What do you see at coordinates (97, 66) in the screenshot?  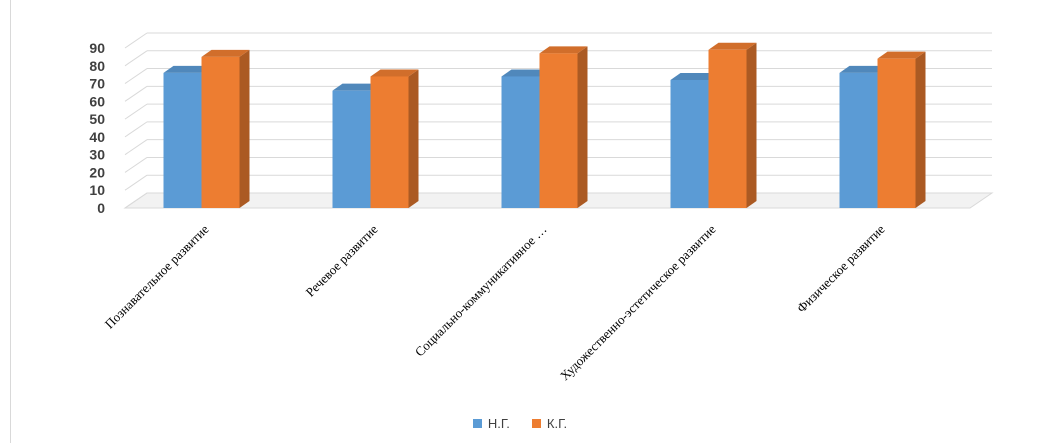 I see `y-tick-label: 80` at bounding box center [97, 66].